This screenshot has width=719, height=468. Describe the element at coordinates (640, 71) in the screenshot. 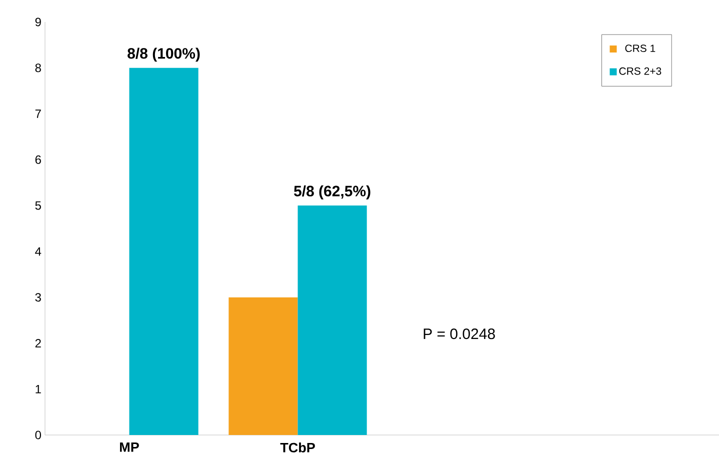

I see `legend-label: CRS 2+3` at that location.